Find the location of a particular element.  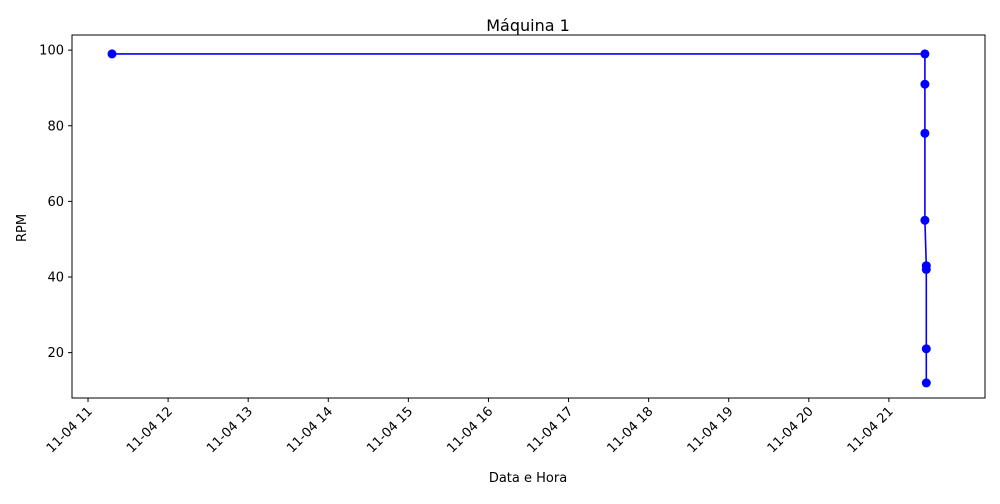

y-axis-label: RPM is located at coordinates (22, 228).